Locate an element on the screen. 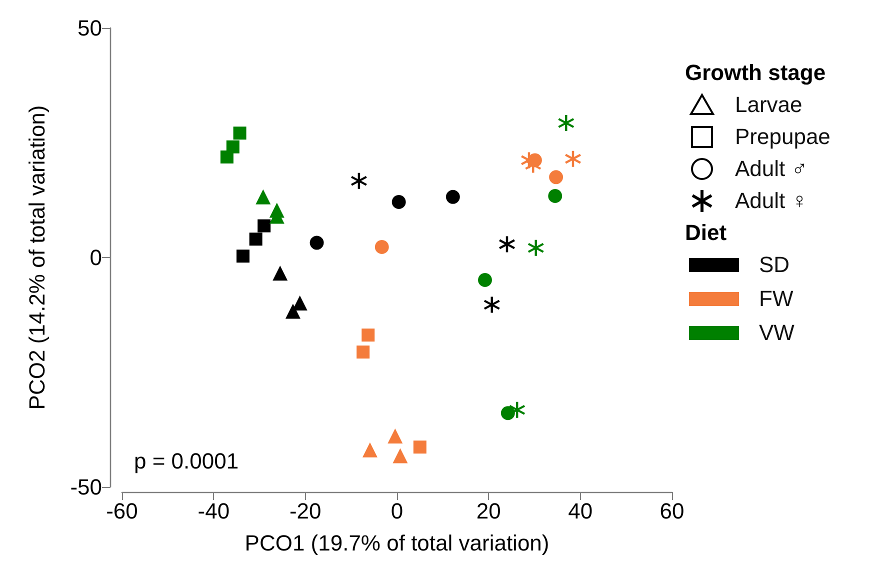 Image resolution: width=877 pixels, height=573 pixels. x-axis-title: PCO1 (19.7% of total variation) is located at coordinates (397, 543).